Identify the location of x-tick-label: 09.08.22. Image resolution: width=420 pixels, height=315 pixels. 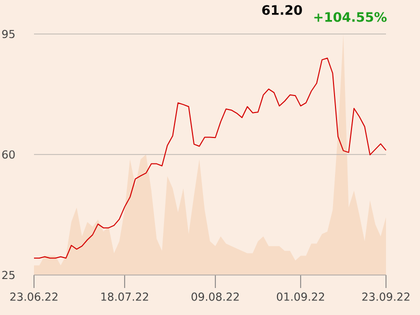
(215, 296).